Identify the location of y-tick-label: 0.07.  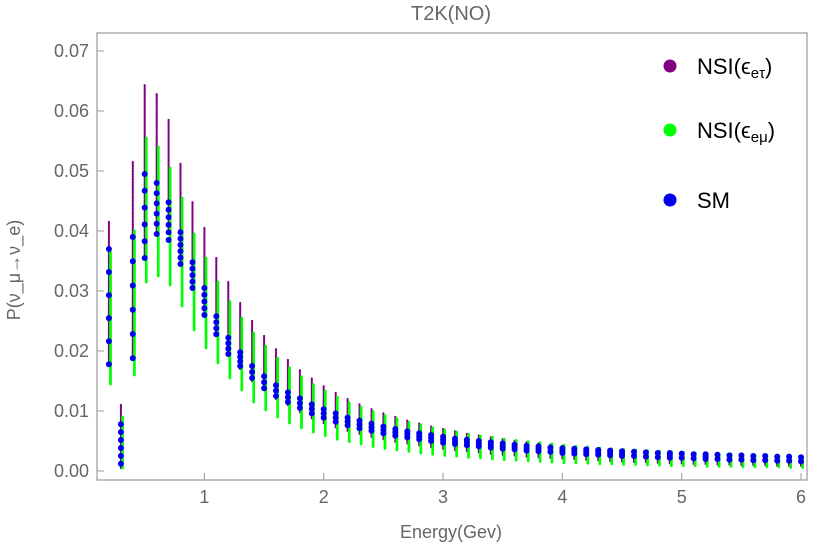
(71, 51).